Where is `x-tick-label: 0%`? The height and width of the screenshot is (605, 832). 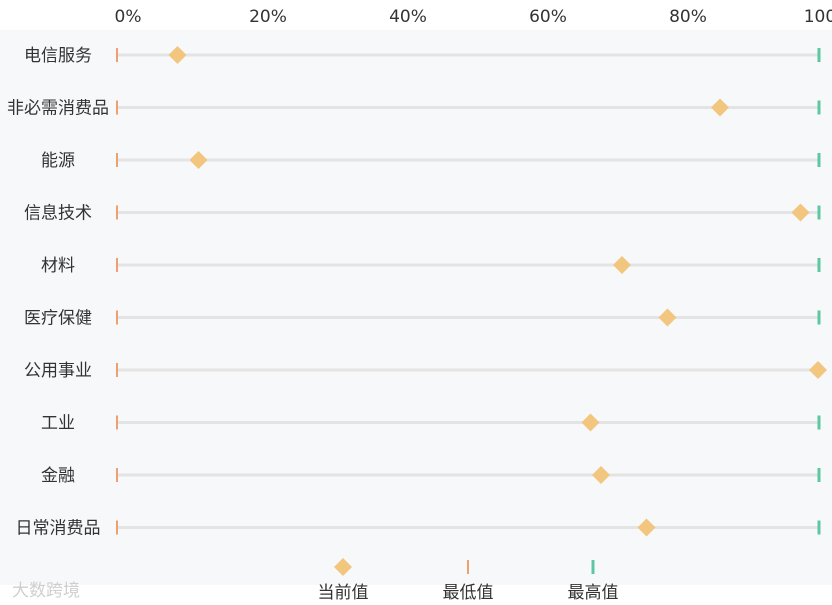 x-tick-label: 0% is located at coordinates (128, 17).